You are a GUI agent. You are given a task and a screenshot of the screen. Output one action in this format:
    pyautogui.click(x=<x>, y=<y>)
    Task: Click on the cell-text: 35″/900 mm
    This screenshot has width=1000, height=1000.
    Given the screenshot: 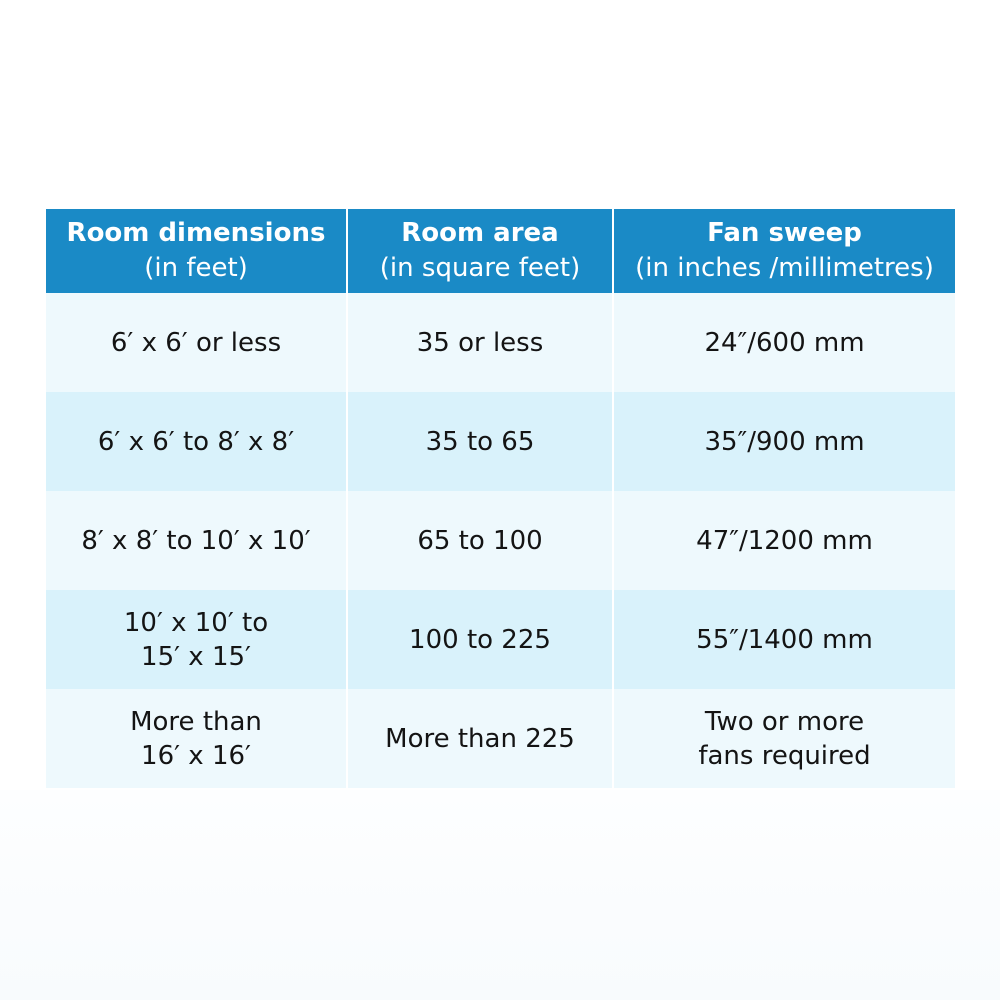 What is the action you would take?
    pyautogui.click(x=784, y=441)
    